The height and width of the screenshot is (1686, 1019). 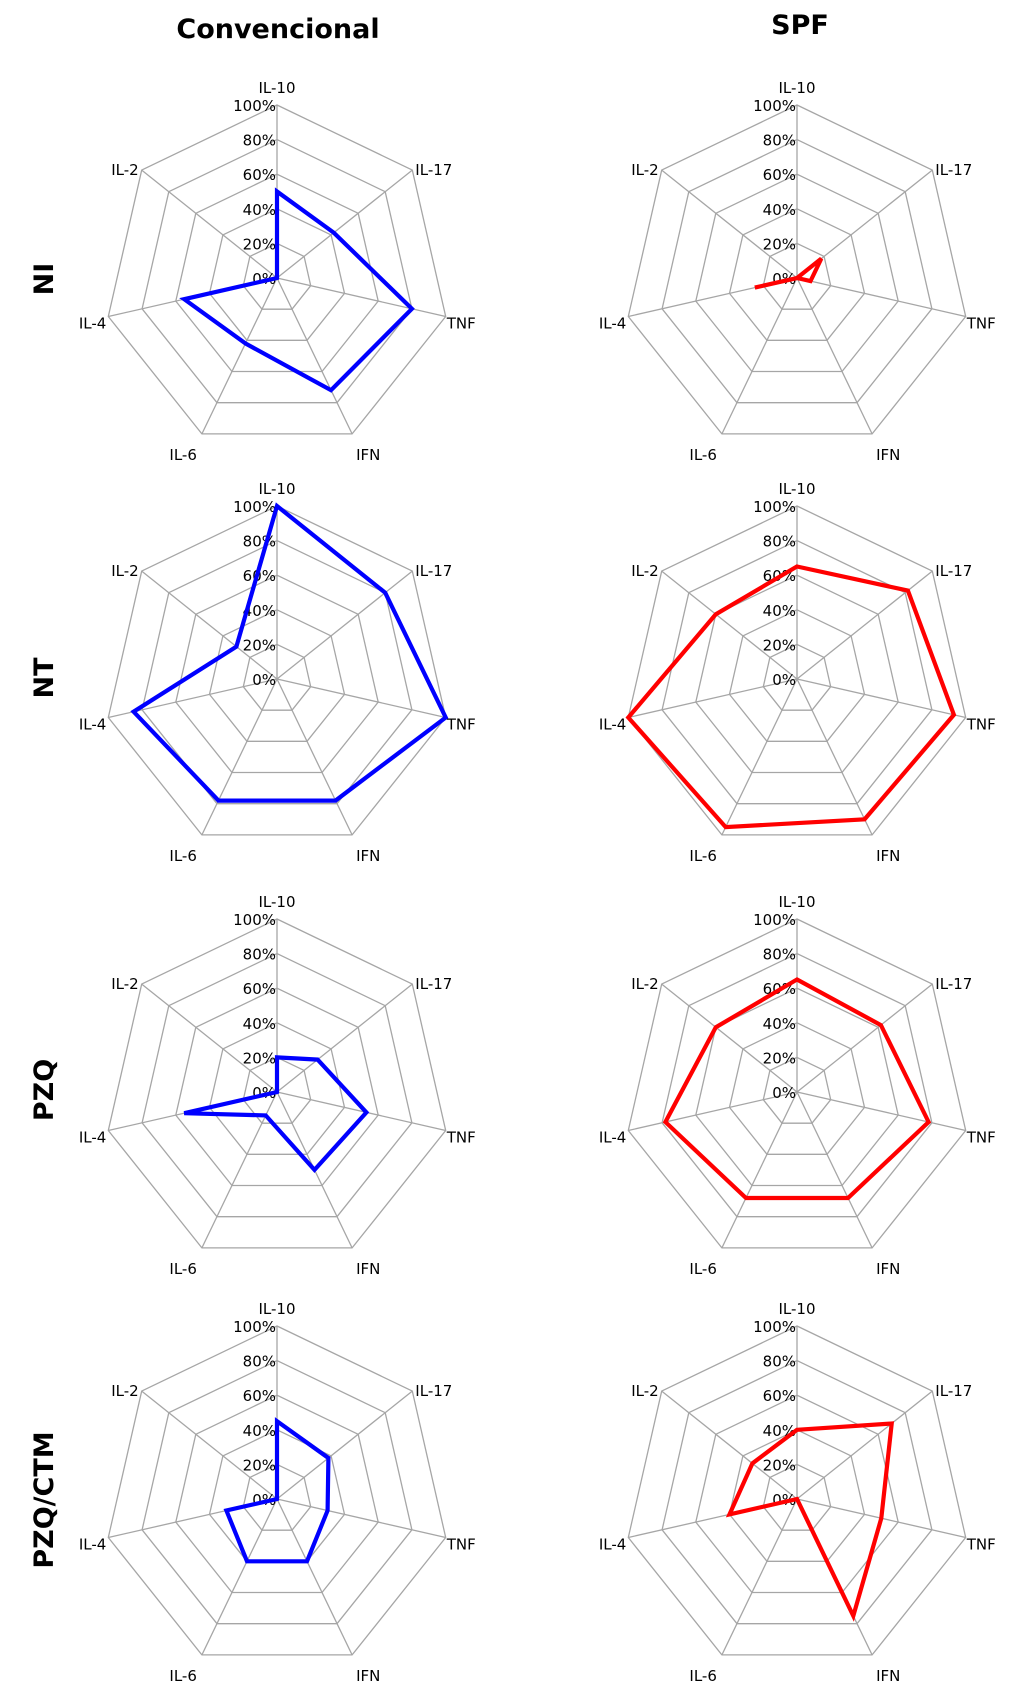 I want to click on column-title-spf: SPF, so click(x=800, y=25).